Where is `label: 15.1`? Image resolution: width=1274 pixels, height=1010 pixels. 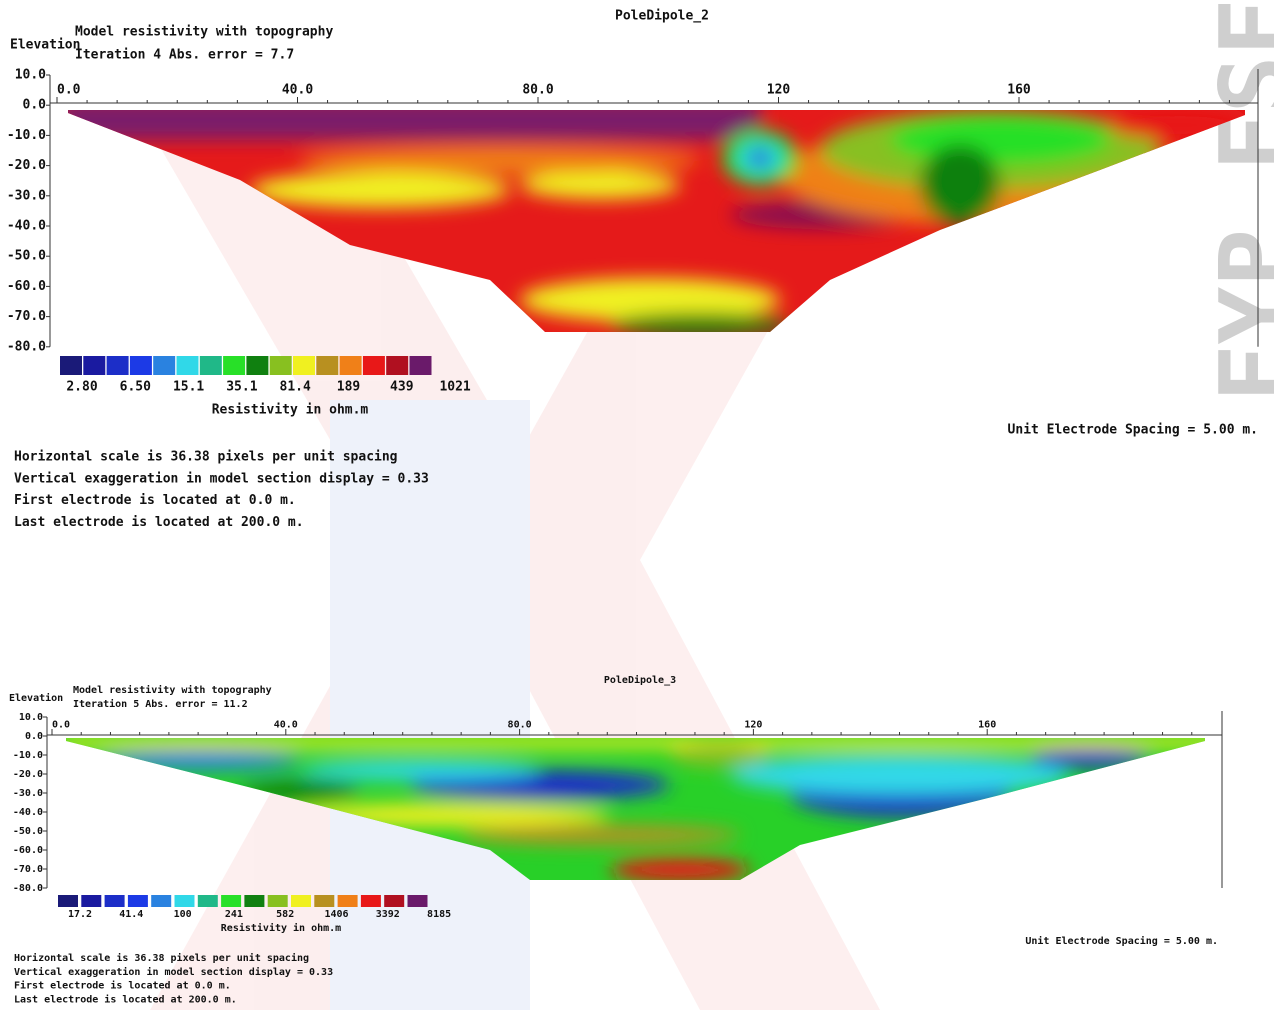 label: 15.1 is located at coordinates (188, 387).